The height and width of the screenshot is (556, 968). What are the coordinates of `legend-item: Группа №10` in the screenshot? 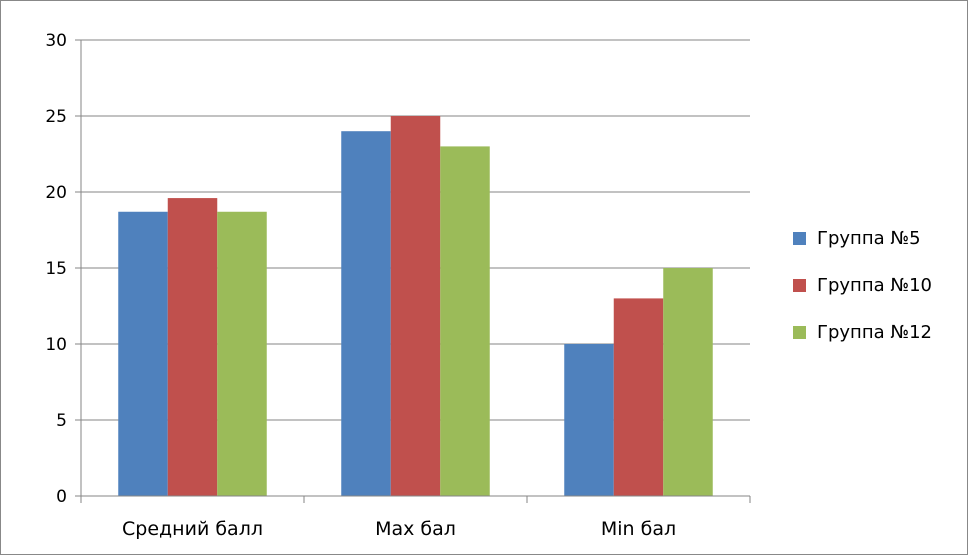 It's located at (862, 285).